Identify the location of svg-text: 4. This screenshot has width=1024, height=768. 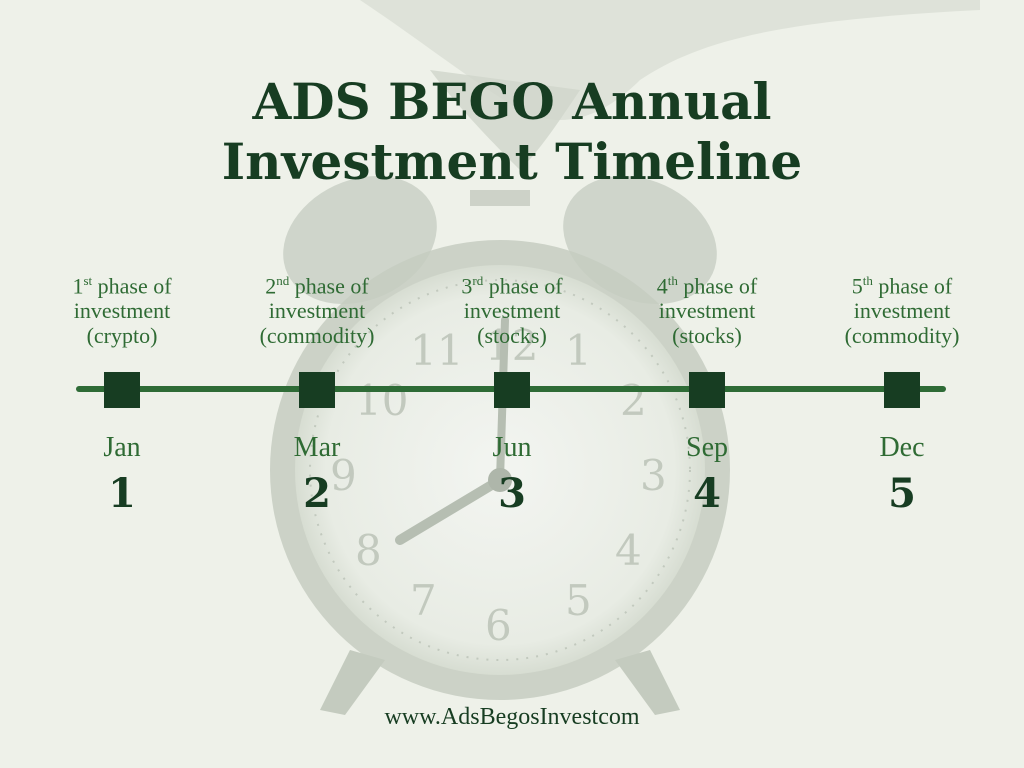
(628, 550).